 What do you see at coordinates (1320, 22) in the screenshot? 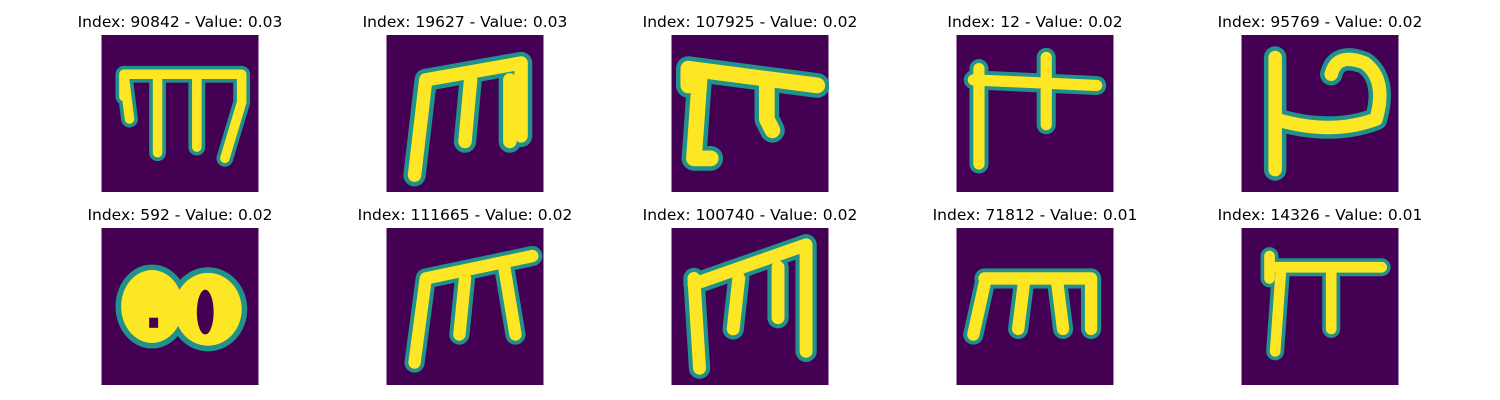
I see `panel-title: Index: 95769 - Value: 0.02` at bounding box center [1320, 22].